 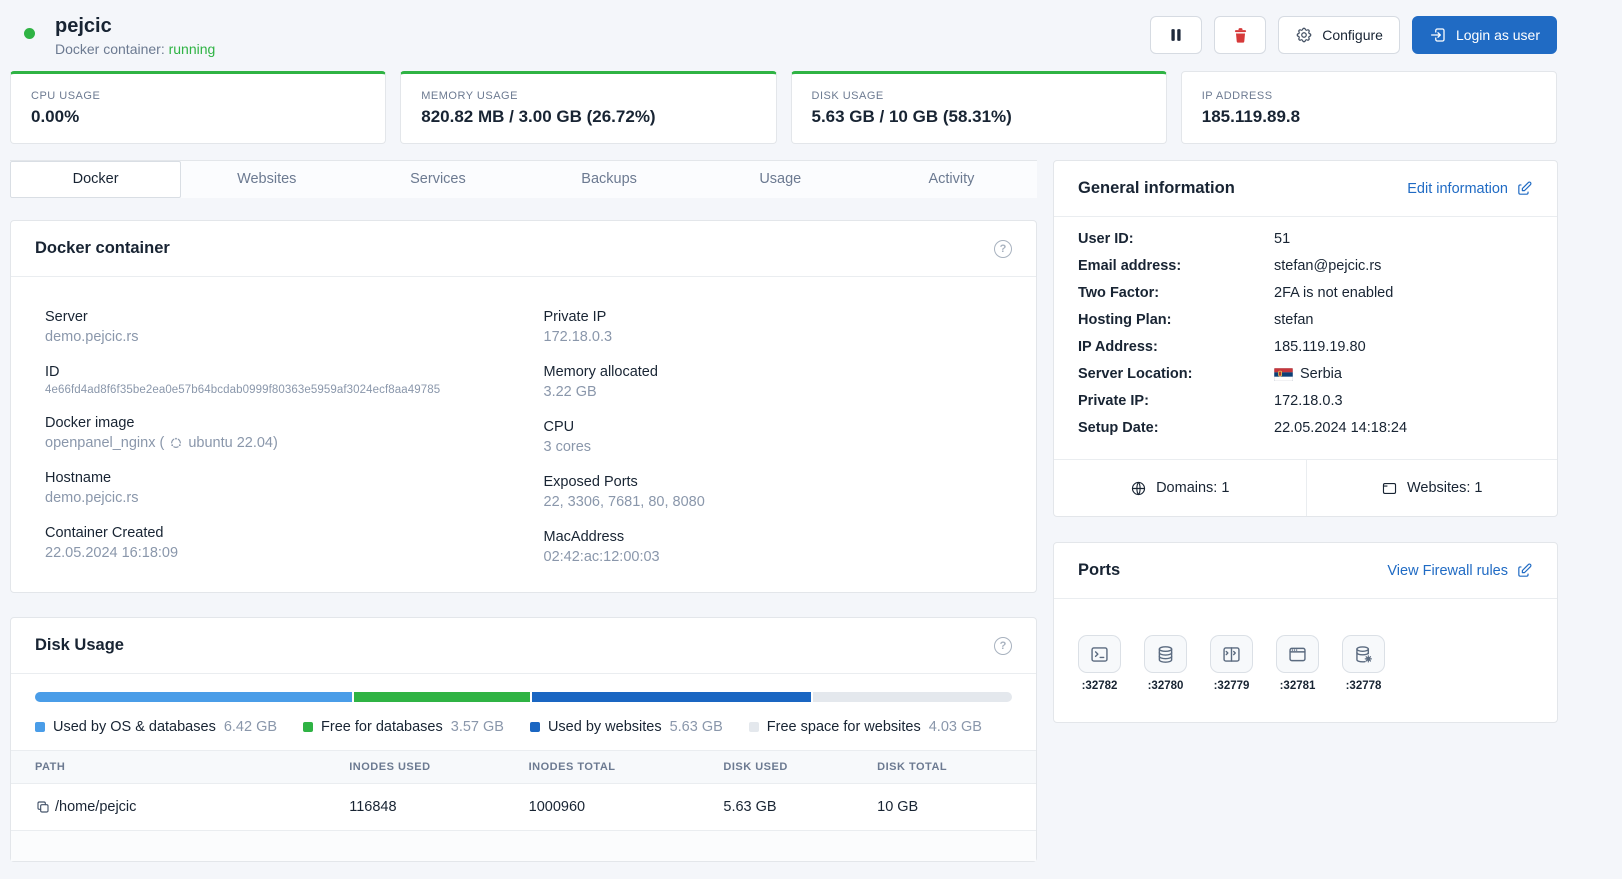 What do you see at coordinates (403, 727) in the screenshot?
I see `legend-free-db: Free for databases 3.57 GB` at bounding box center [403, 727].